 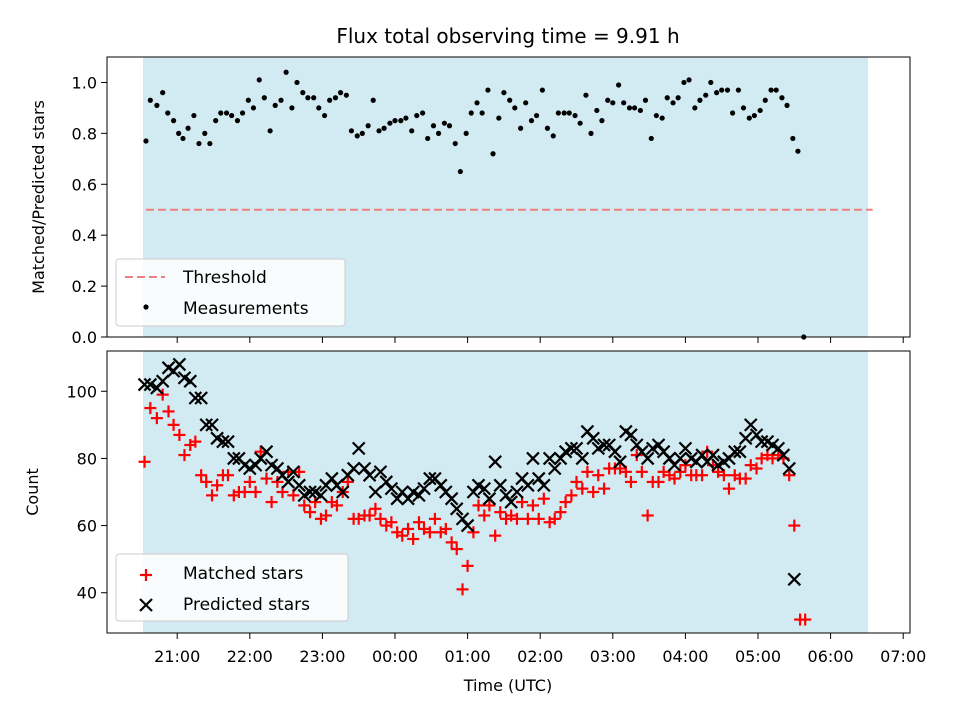 What do you see at coordinates (87, 458) in the screenshot?
I see `bottom-ytick-label: 80` at bounding box center [87, 458].